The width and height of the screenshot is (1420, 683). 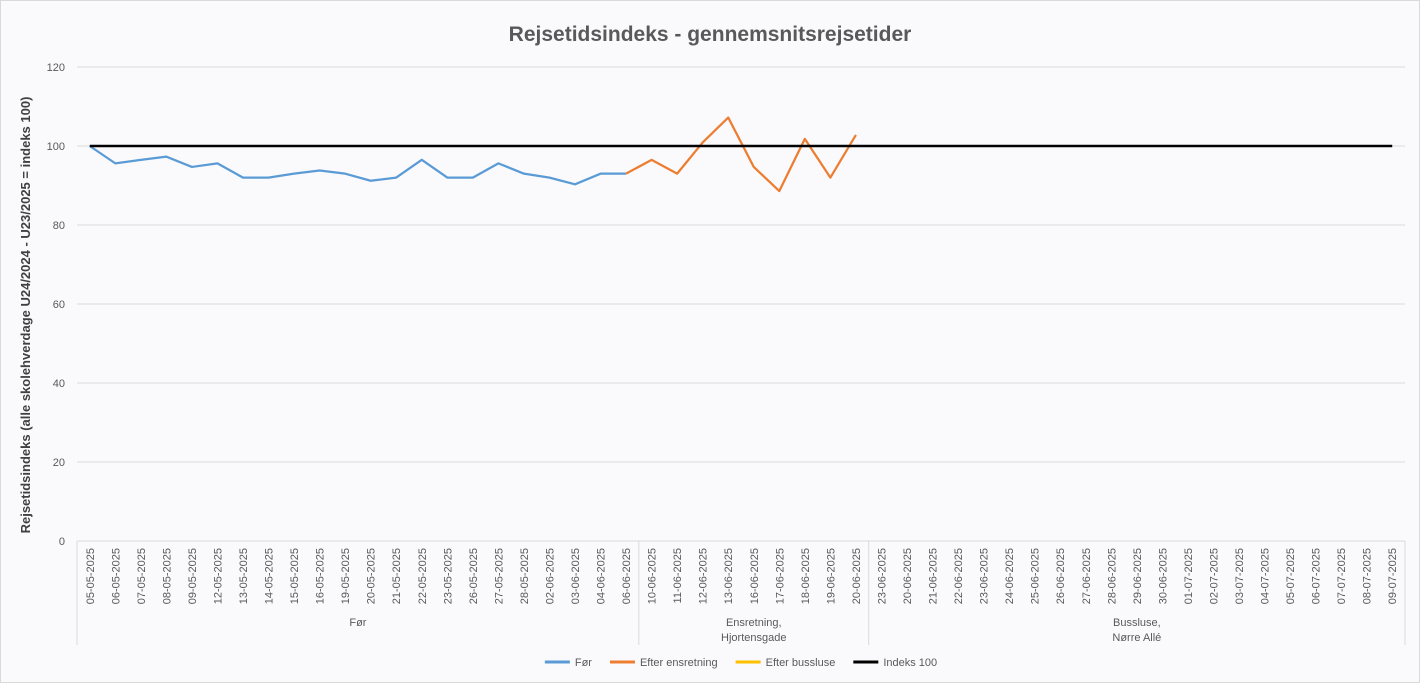 I want to click on x-tick-label: 18-06-2025, so click(x=806, y=576).